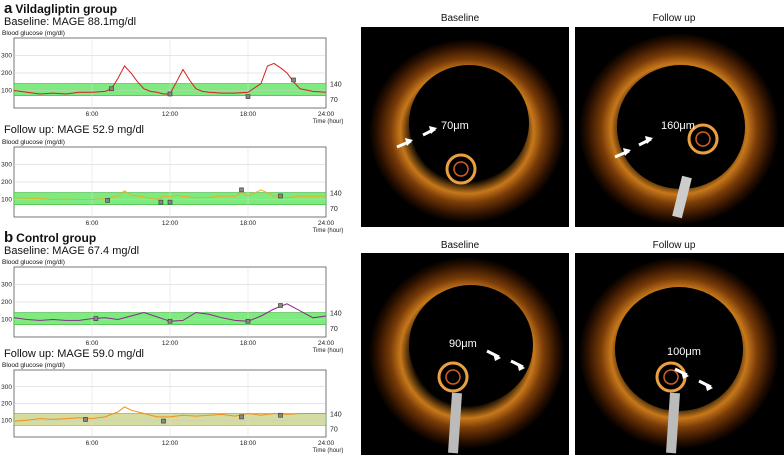  Describe the element at coordinates (33, 33) in the screenshot. I see `ylabel-1: Blood glucose (mg/dl)` at that location.